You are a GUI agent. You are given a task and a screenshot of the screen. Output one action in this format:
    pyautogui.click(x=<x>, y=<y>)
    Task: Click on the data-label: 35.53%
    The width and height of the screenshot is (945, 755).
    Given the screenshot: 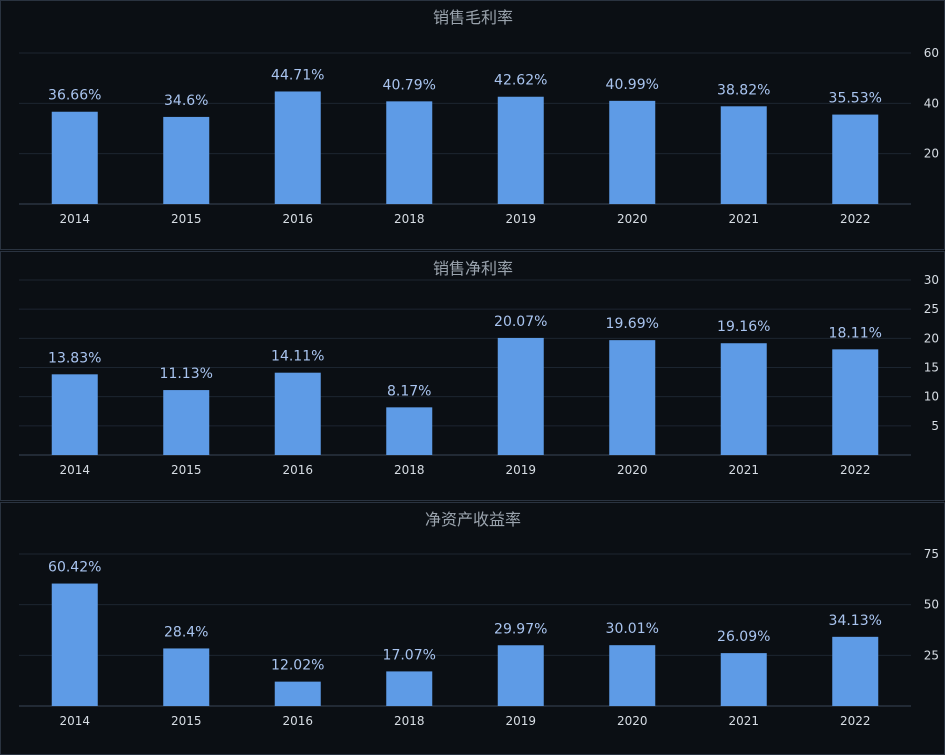 What is the action you would take?
    pyautogui.click(x=855, y=99)
    